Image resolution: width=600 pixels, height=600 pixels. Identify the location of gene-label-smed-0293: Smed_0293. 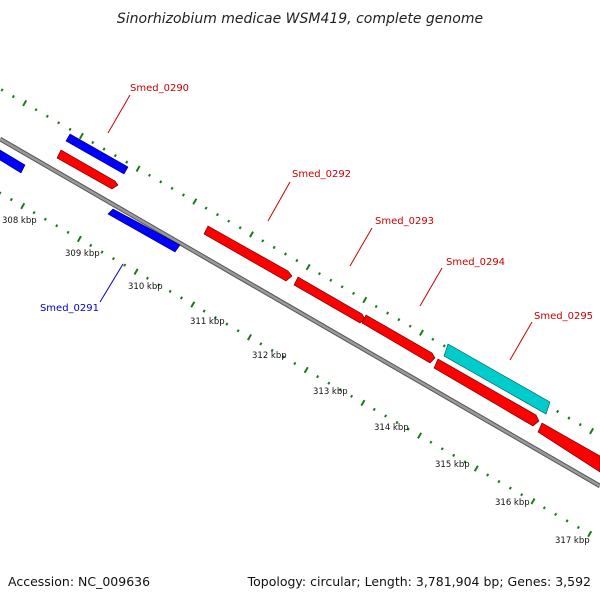
(404, 221).